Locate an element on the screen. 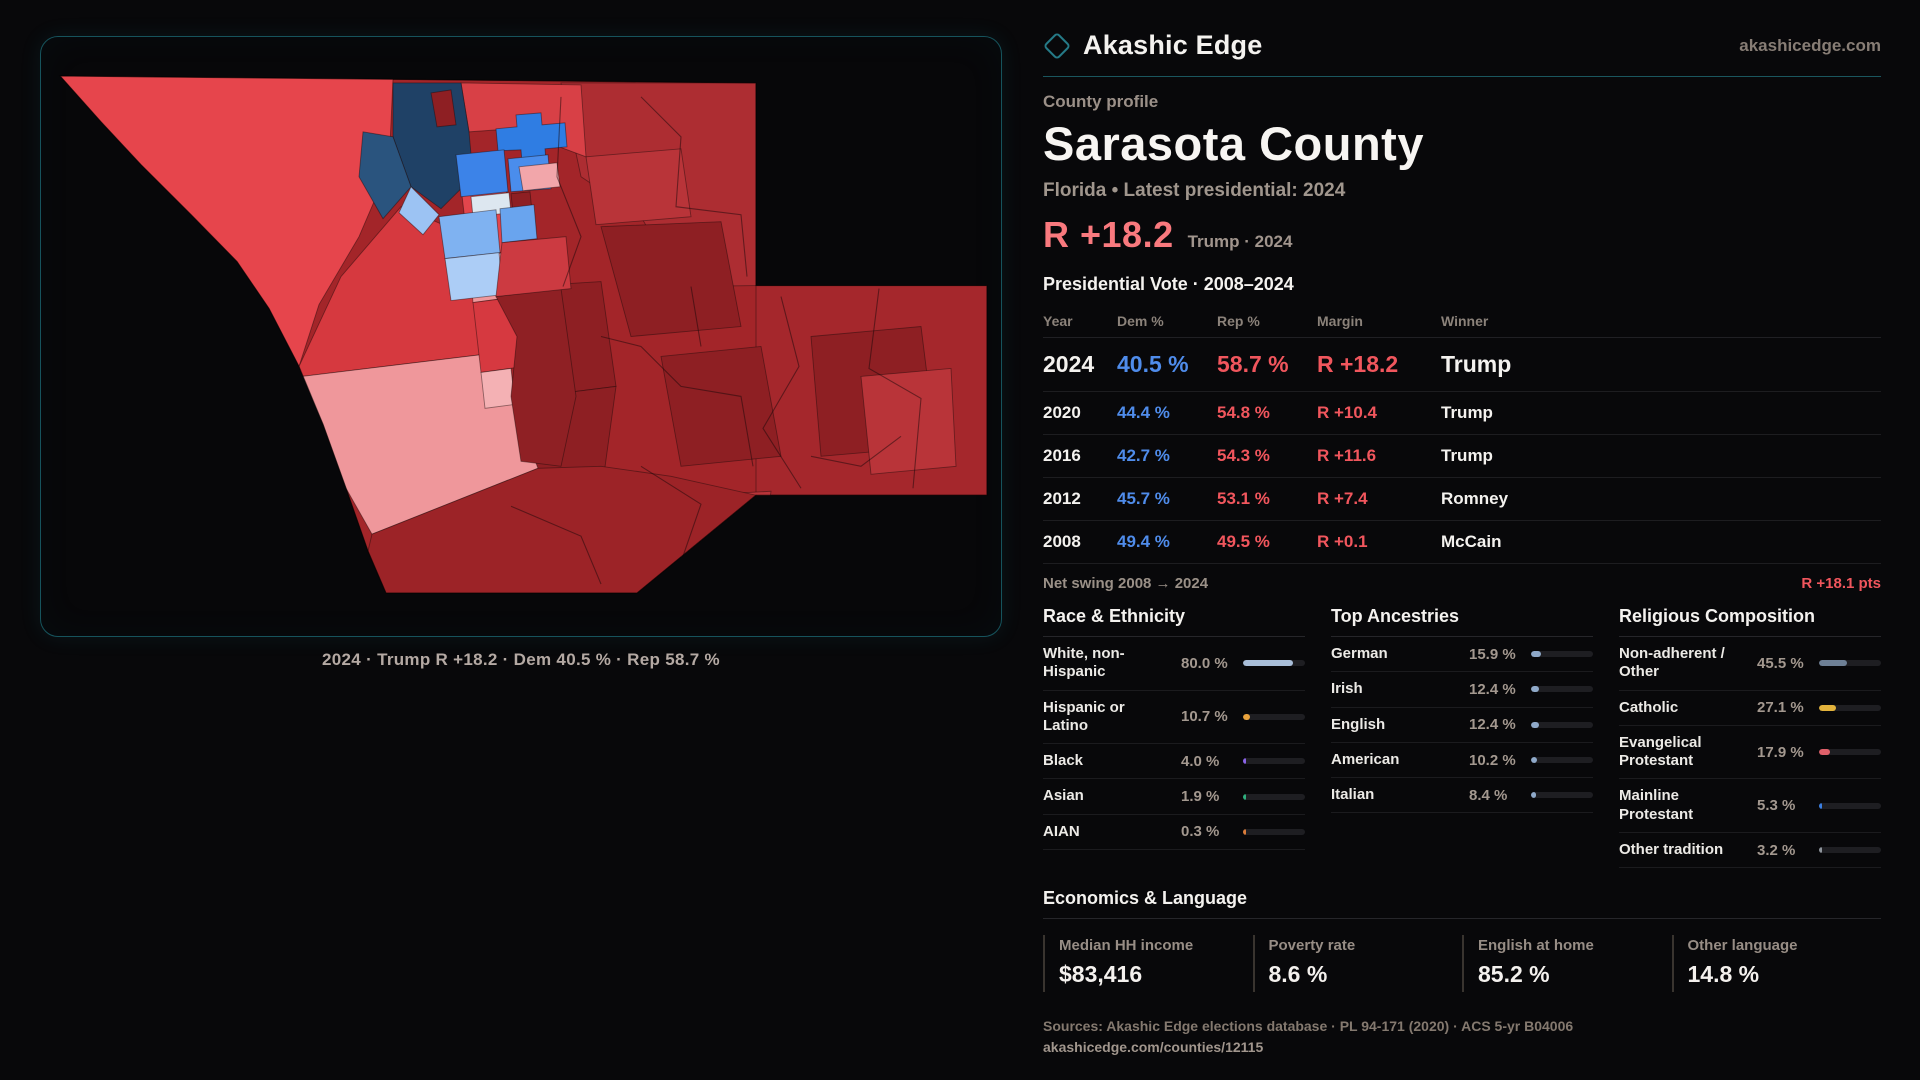 This screenshot has height=1080, width=1920. demo-value: 3.2 % is located at coordinates (1776, 850).